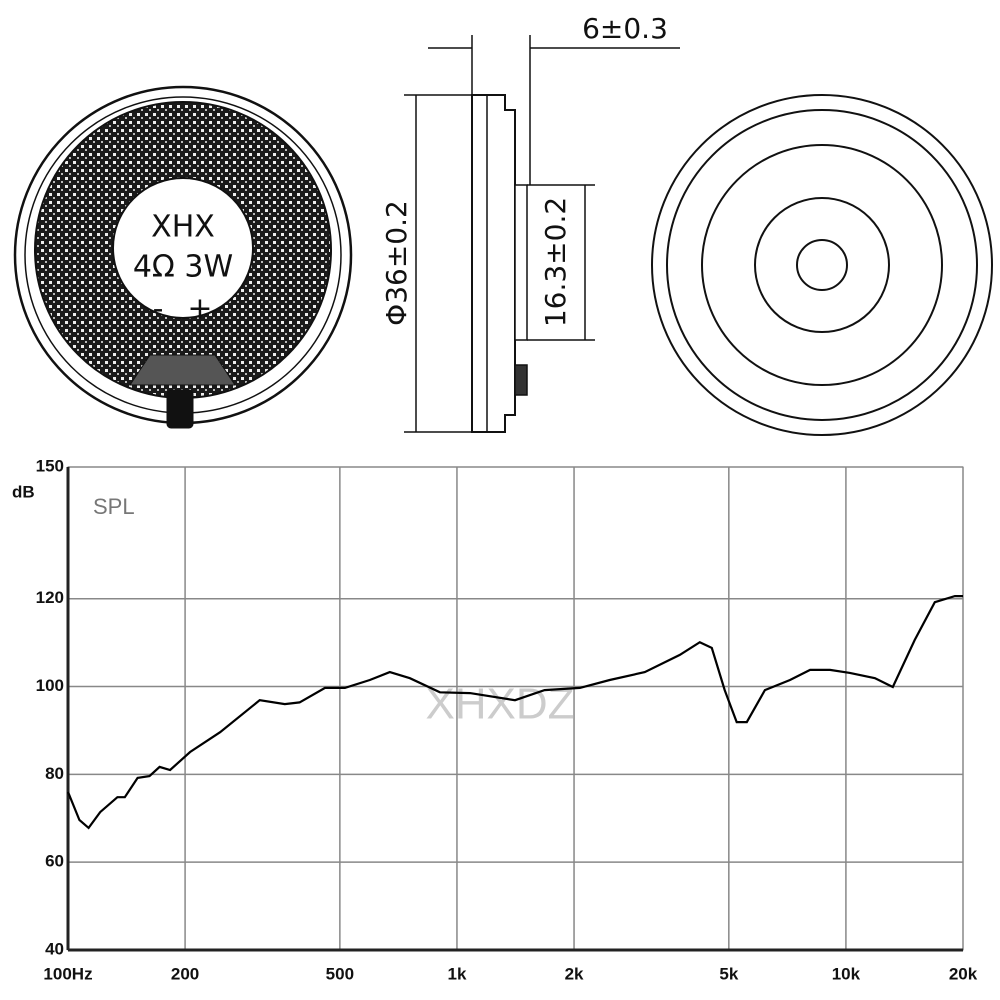  What do you see at coordinates (846, 973) in the screenshot?
I see `x-tick-label: 10k` at bounding box center [846, 973].